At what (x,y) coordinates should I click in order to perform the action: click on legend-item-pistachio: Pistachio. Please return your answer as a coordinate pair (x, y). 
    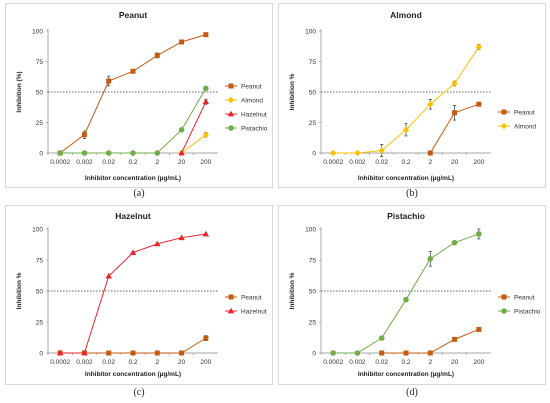
    Looking at the image, I should click on (246, 129).